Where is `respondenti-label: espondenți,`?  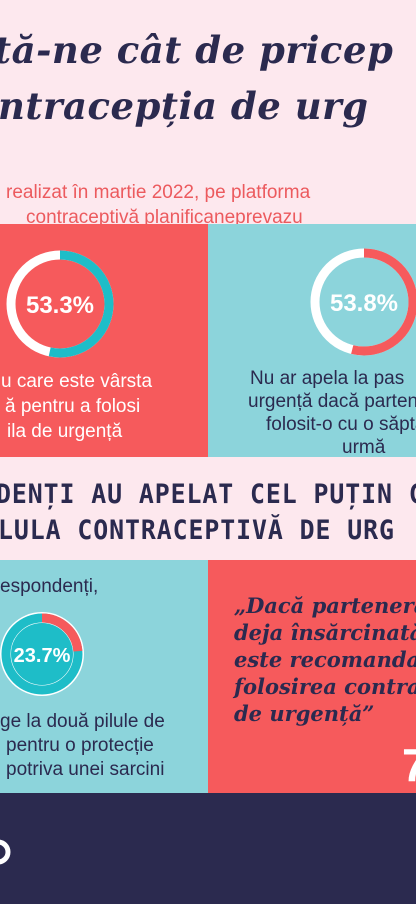 respondenti-label: espondenți, is located at coordinates (49, 586).